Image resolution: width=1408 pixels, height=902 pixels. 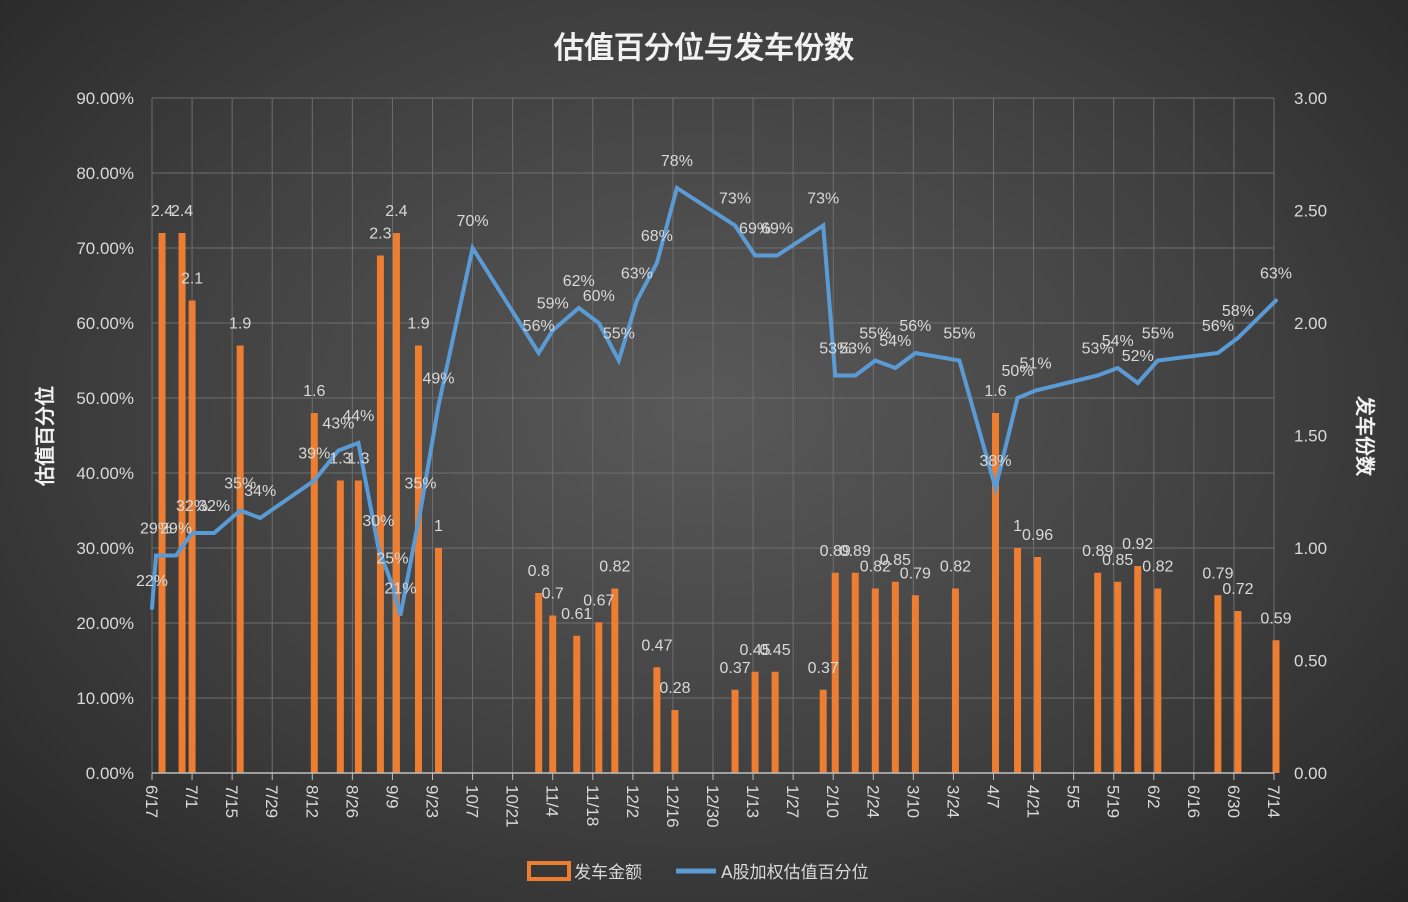 What do you see at coordinates (895, 560) in the screenshot?
I see `bar-data-label: 0.85` at bounding box center [895, 560].